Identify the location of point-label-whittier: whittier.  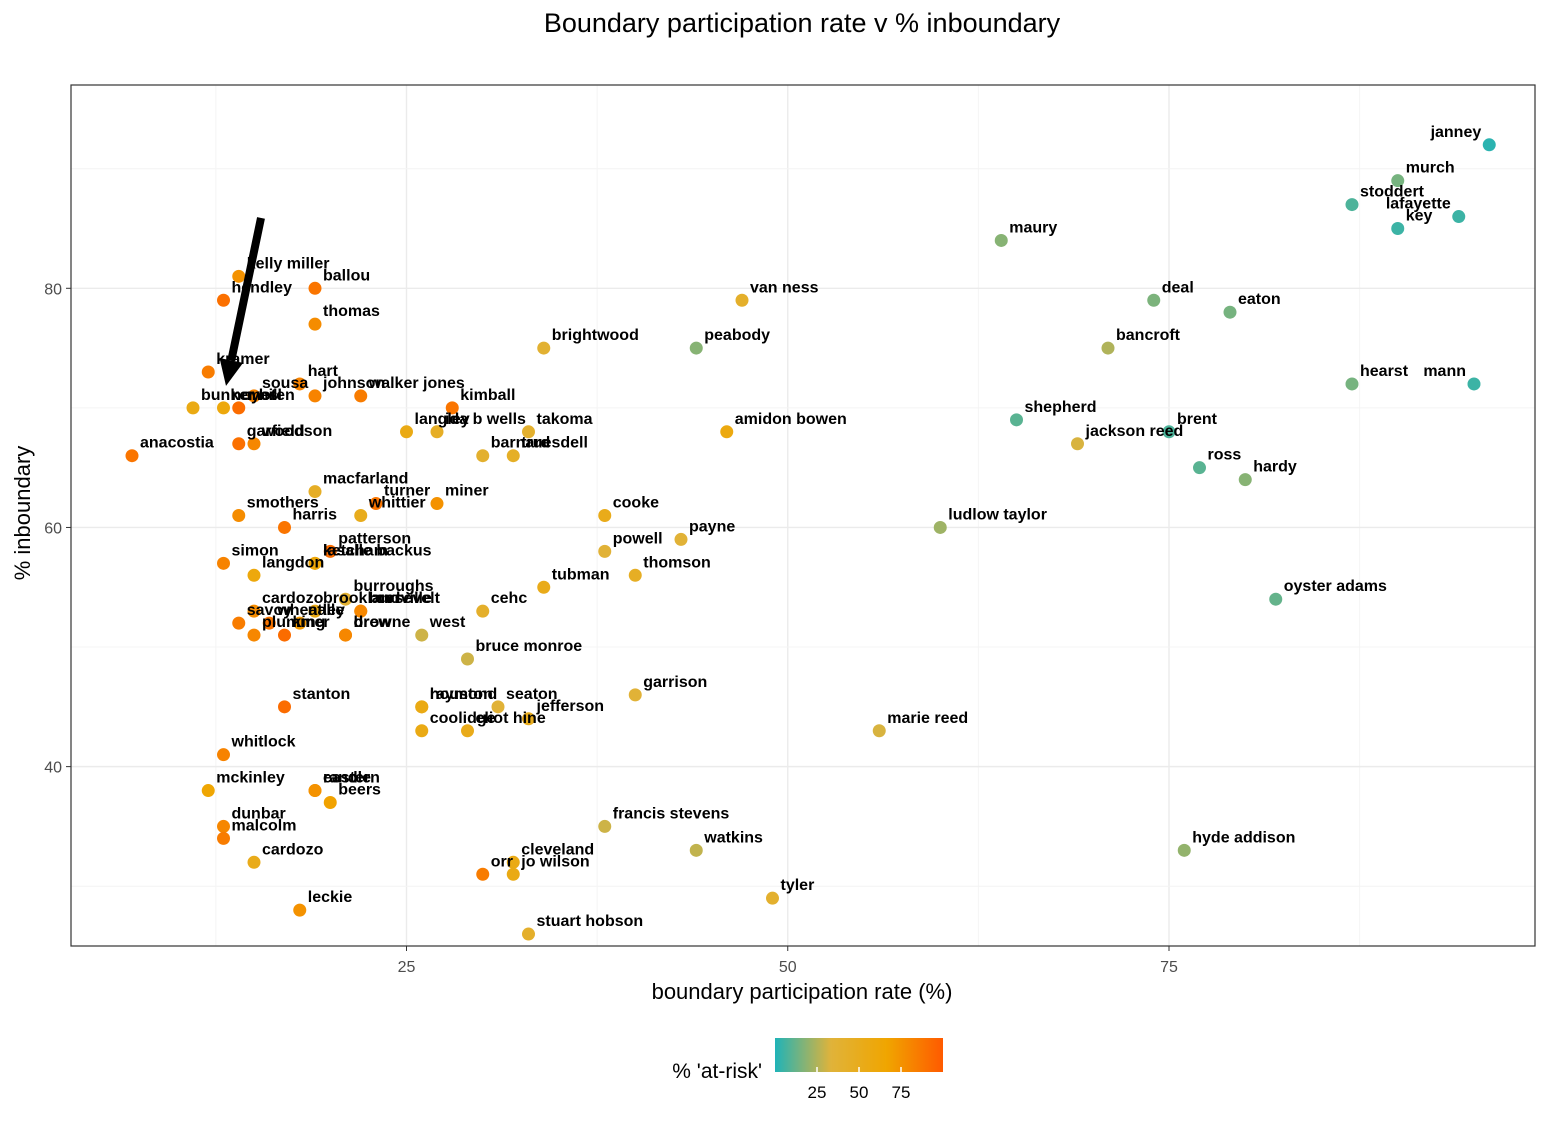
(397, 503).